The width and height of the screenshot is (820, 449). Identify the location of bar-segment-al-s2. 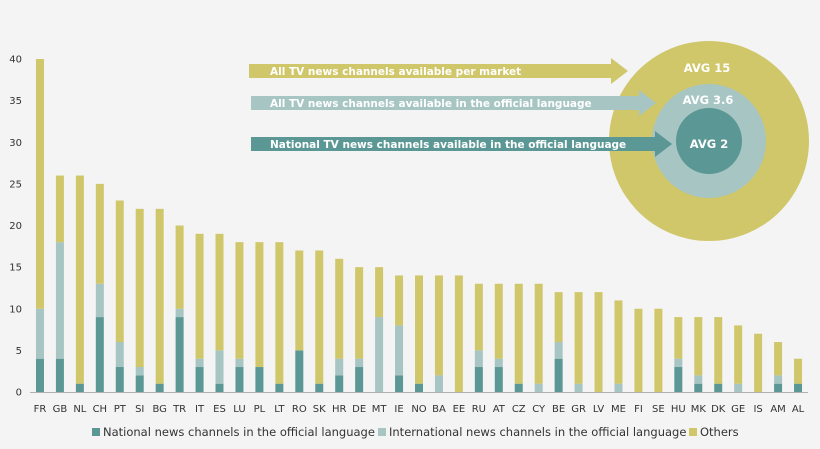
(798, 371).